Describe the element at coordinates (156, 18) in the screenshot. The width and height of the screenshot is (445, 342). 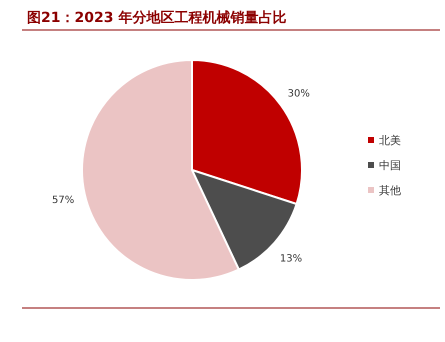
I see `chart-title: 图21：2023 年分地区工程机械销量占比` at that location.